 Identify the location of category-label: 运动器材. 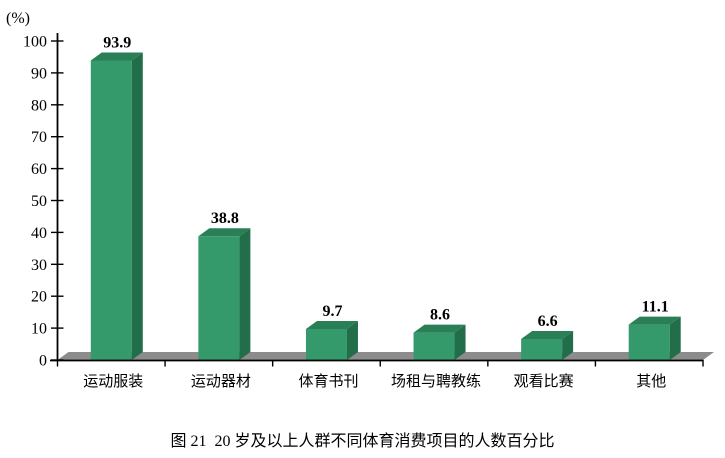
(221, 381).